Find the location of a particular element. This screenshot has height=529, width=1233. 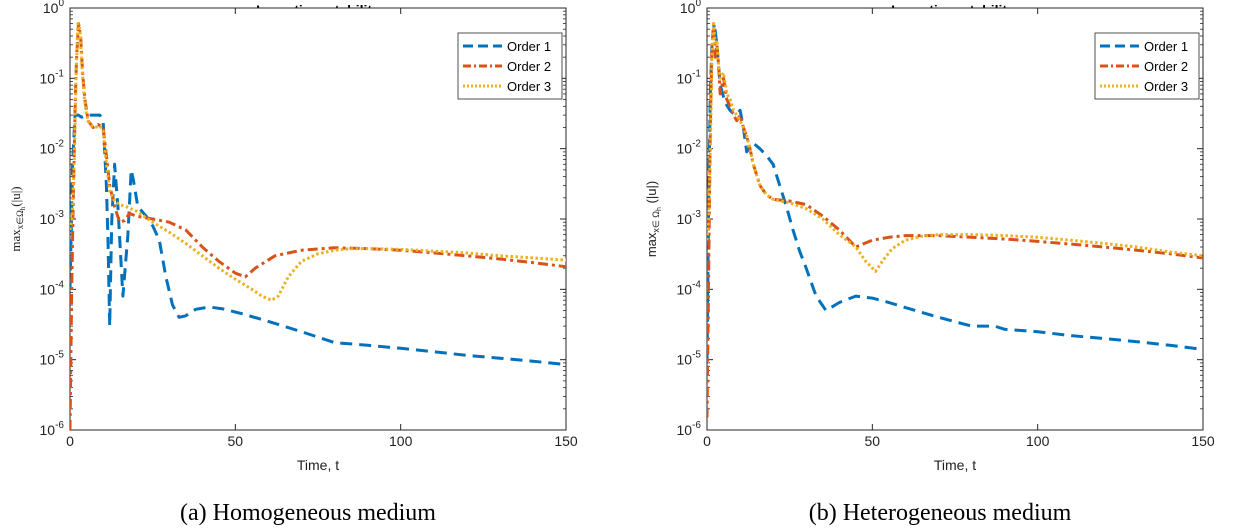

figure-caption-a: (a) Homogeneous medium is located at coordinates (308, 513).